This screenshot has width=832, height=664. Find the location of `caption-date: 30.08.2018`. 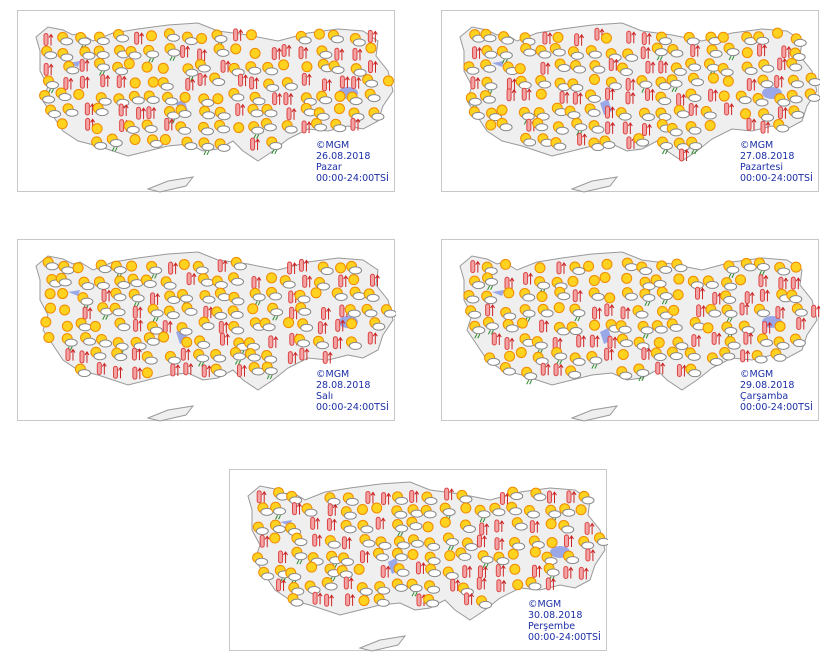

caption-date: 30.08.2018 is located at coordinates (555, 615).